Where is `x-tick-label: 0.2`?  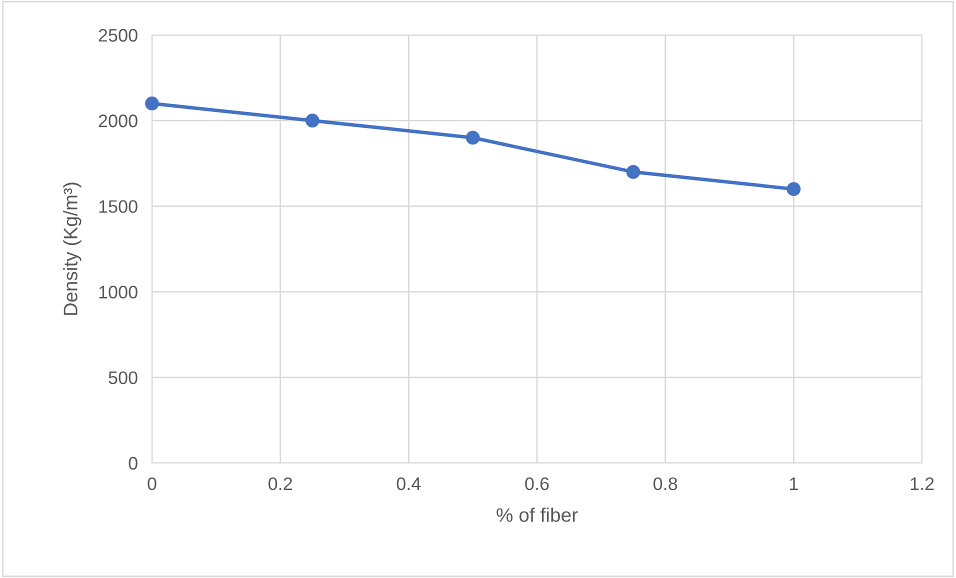
x-tick-label: 0.2 is located at coordinates (280, 483).